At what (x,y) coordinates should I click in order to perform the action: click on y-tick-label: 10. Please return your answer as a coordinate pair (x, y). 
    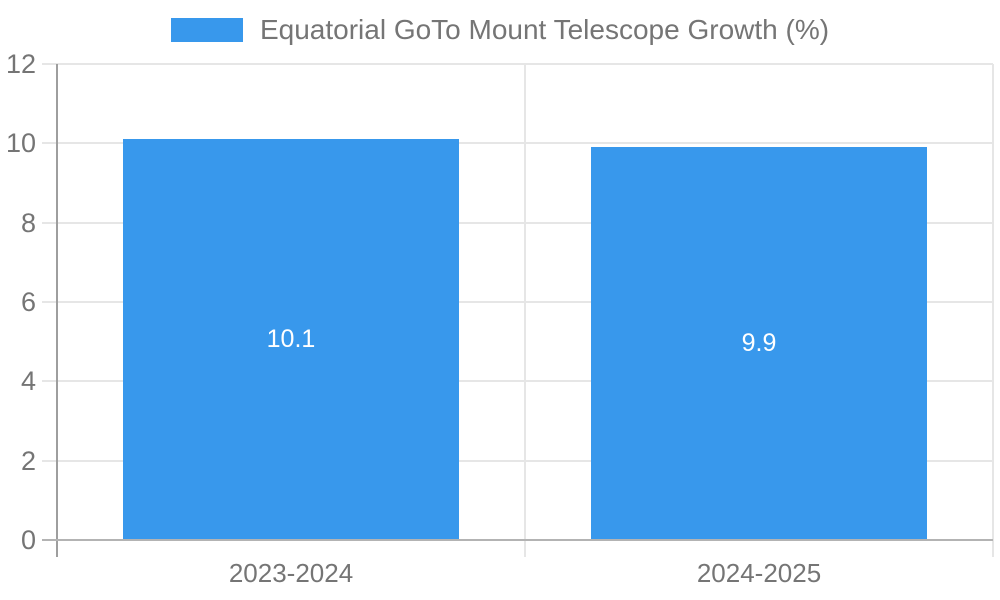
    Looking at the image, I should click on (20, 143).